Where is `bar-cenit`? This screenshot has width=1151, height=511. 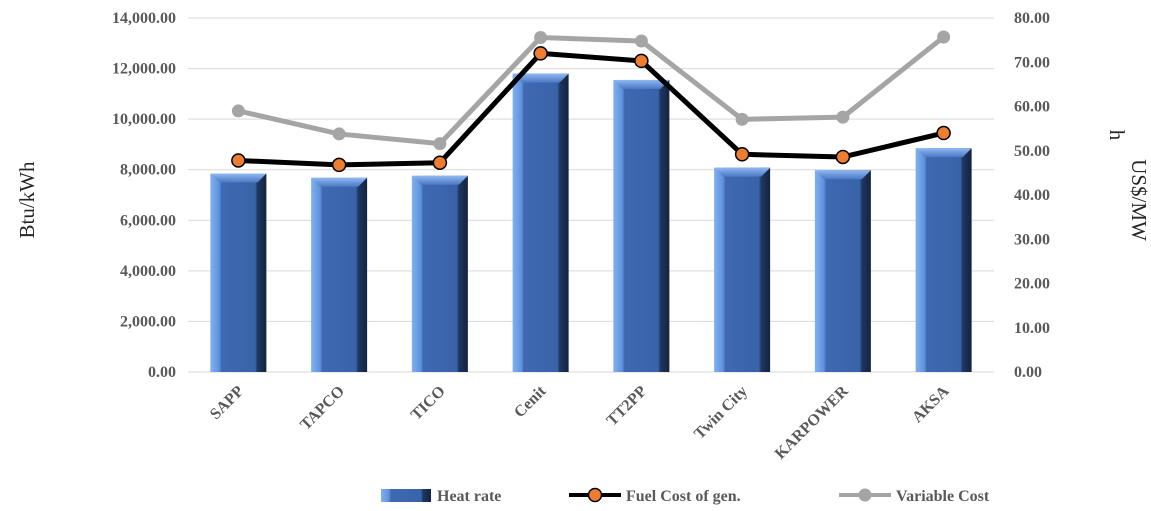 bar-cenit is located at coordinates (540, 222).